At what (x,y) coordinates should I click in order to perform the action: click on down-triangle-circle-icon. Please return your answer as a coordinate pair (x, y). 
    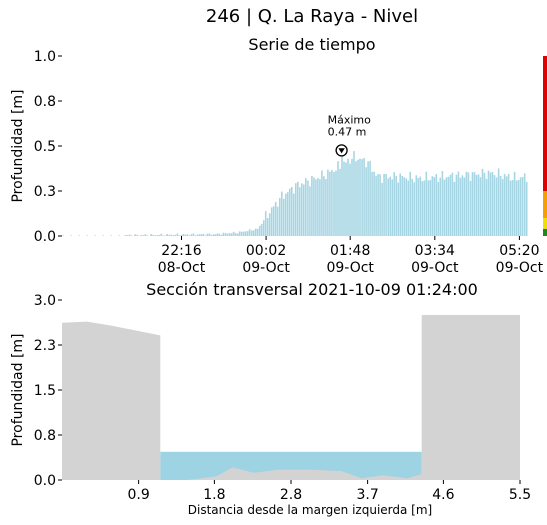
    Looking at the image, I should click on (341, 150).